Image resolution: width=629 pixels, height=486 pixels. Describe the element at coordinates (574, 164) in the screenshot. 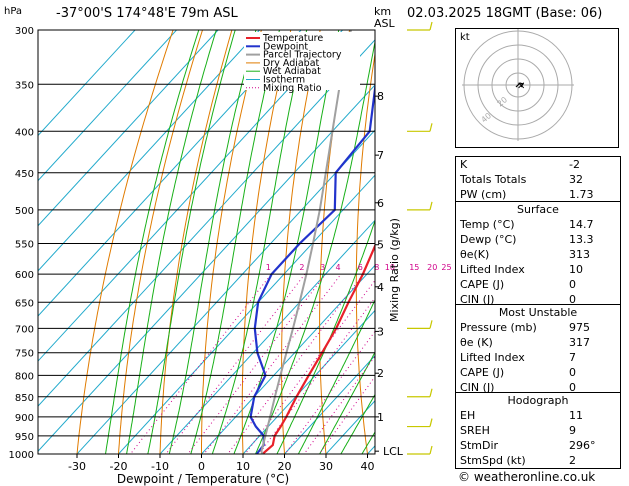

I see `table-value: -2` at that location.